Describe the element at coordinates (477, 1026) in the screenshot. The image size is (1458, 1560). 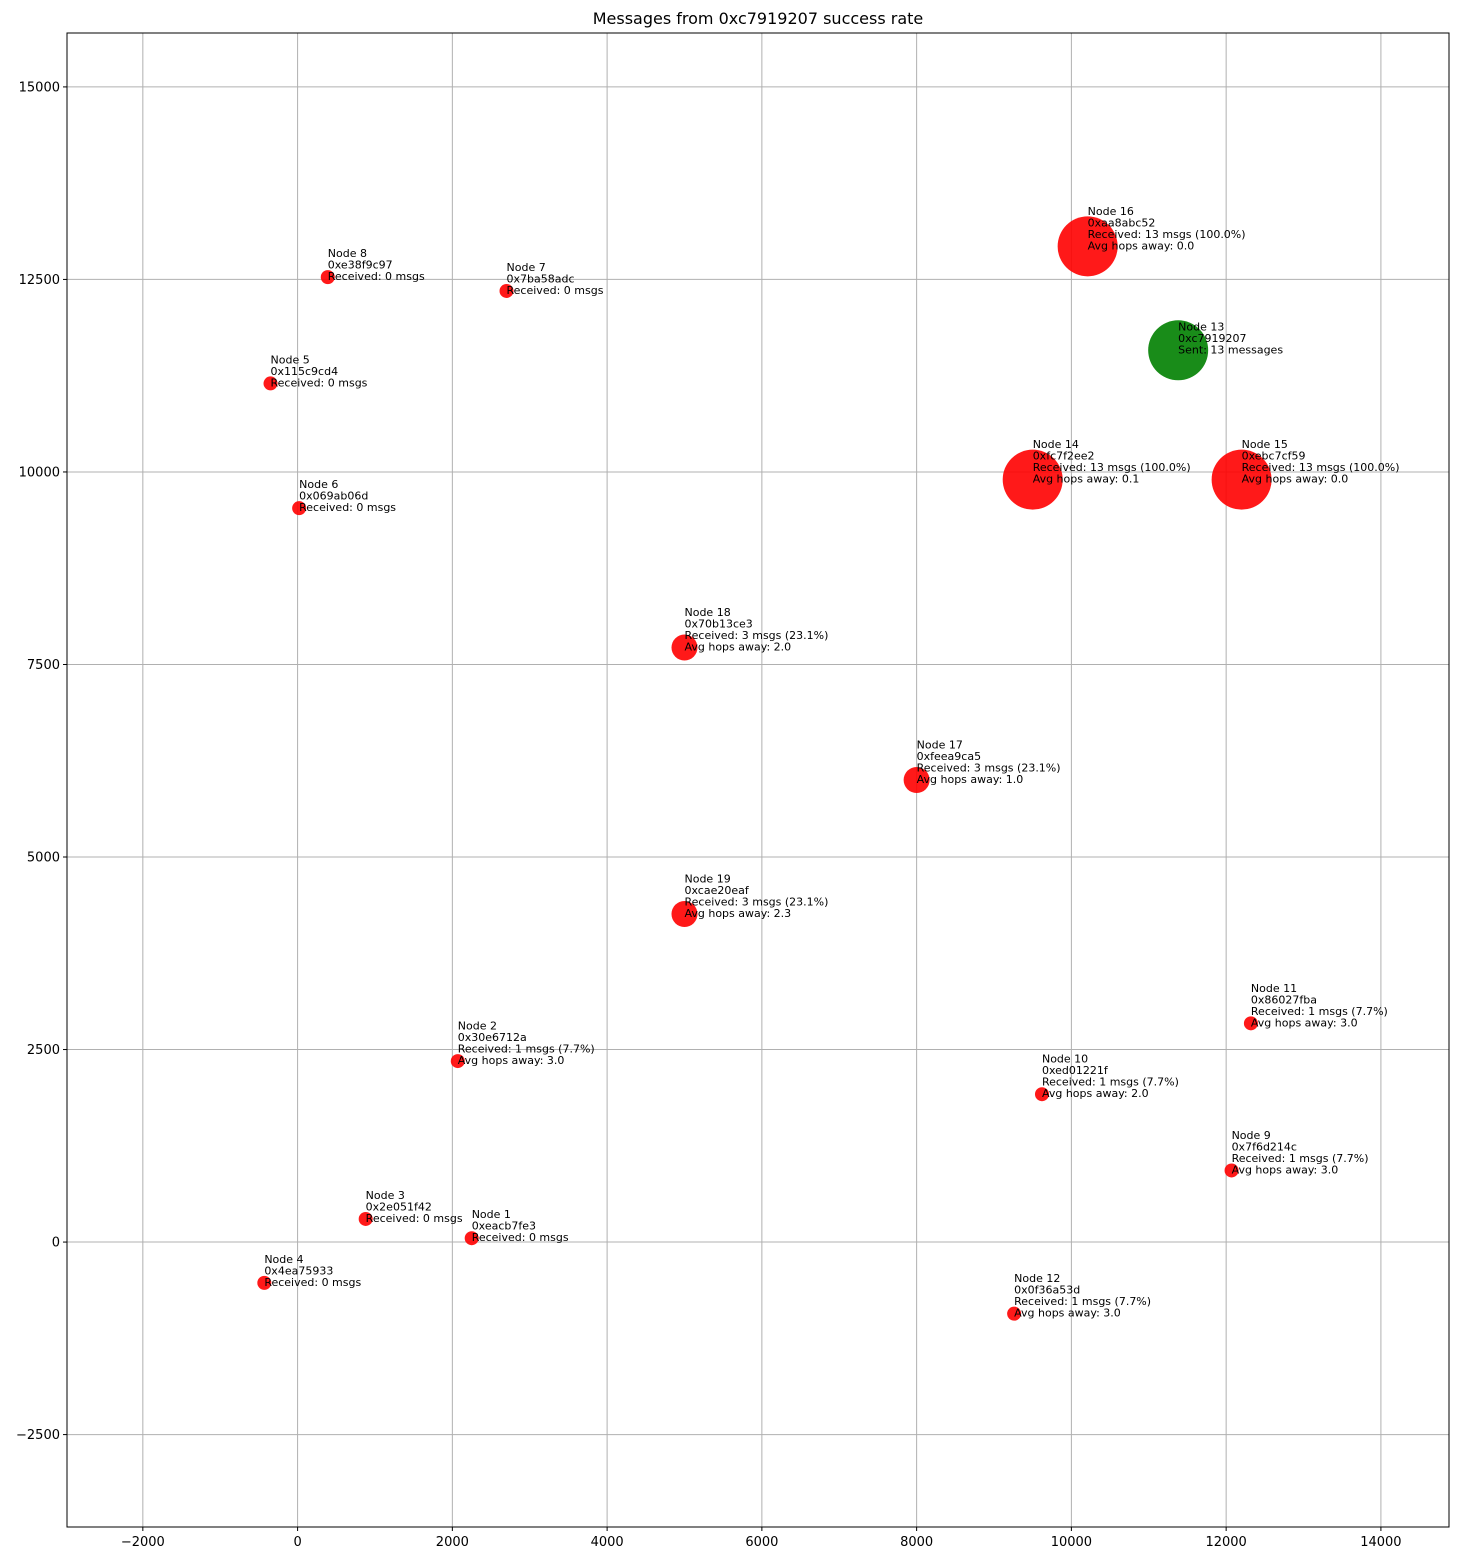
I see `node-label-line: Node 2` at that location.